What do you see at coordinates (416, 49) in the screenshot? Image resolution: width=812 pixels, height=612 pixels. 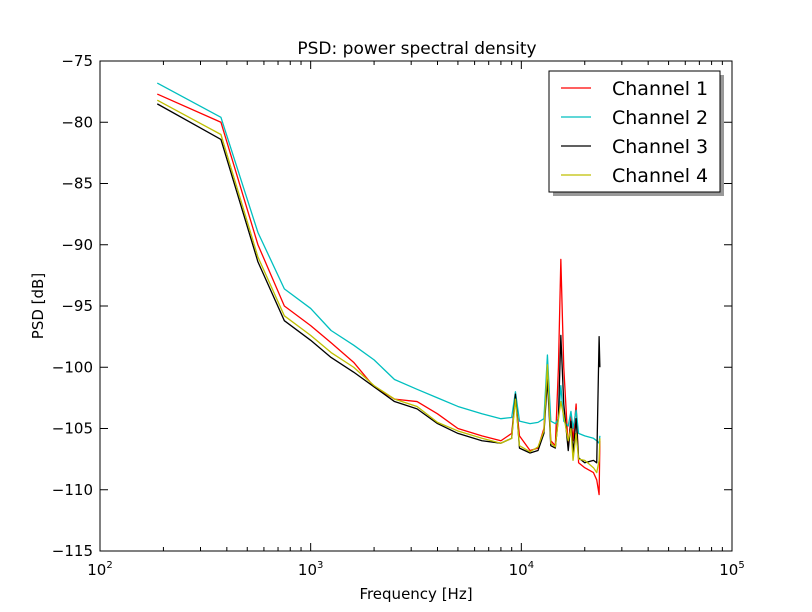 I see `chart-title: PSD: power spectral density` at bounding box center [416, 49].